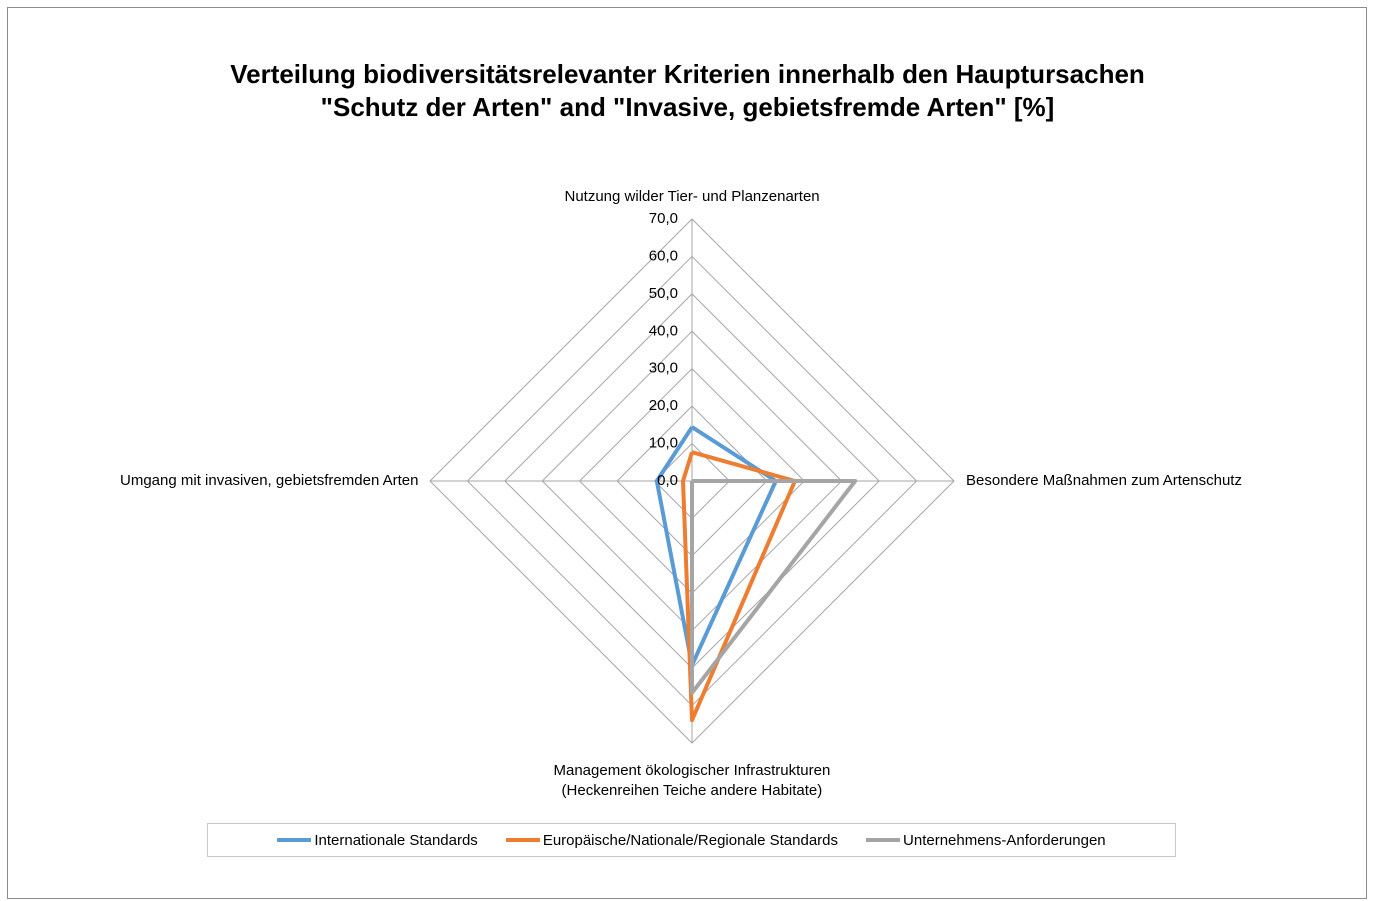  Describe the element at coordinates (663, 218) in the screenshot. I see `y-tick-label: 70,0` at that location.